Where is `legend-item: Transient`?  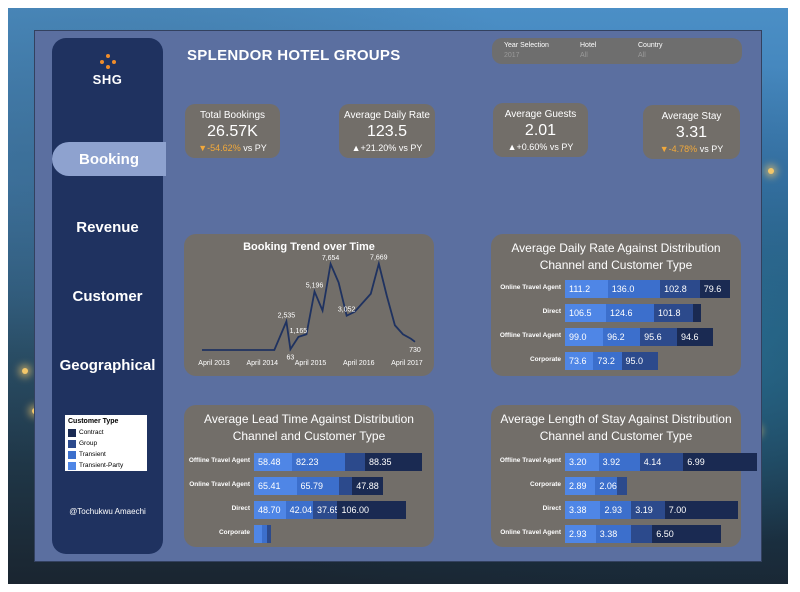
legend-item: Transient is located at coordinates (106, 454).